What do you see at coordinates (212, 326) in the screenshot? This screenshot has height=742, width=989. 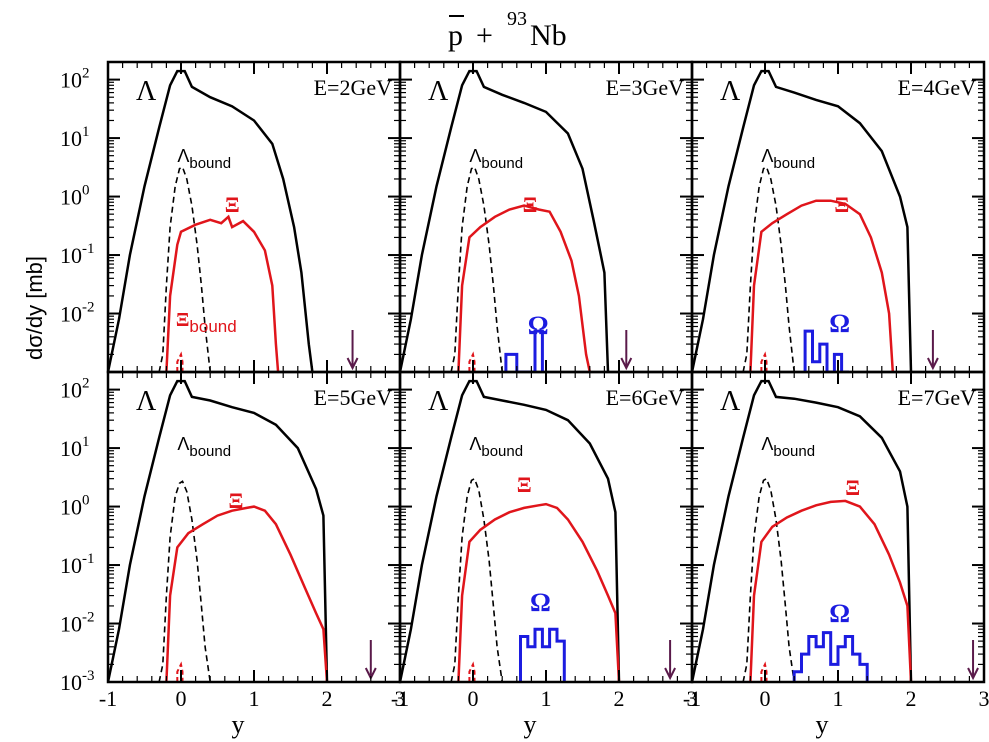 I see `xi-bound-subscript: bound` at bounding box center [212, 326].